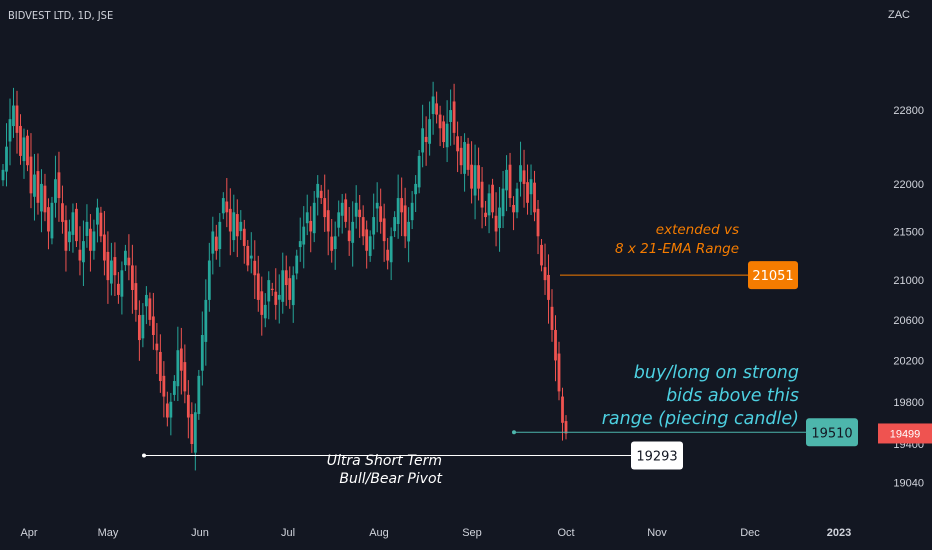 The height and width of the screenshot is (550, 932). What do you see at coordinates (514, 432) in the screenshot?
I see `buy-level-anchor` at bounding box center [514, 432].